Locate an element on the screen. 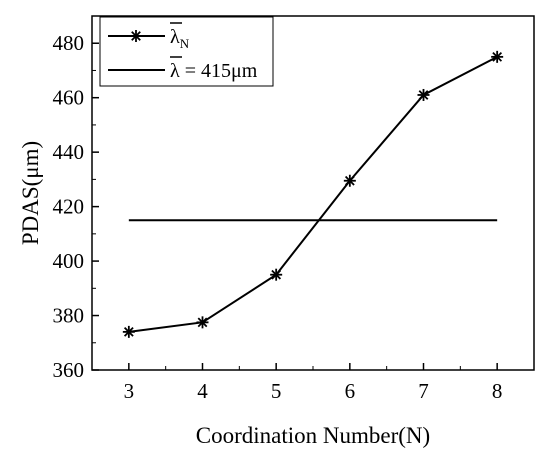 This screenshot has width=550, height=455. legend: λN λ = 415μm is located at coordinates (186, 51).